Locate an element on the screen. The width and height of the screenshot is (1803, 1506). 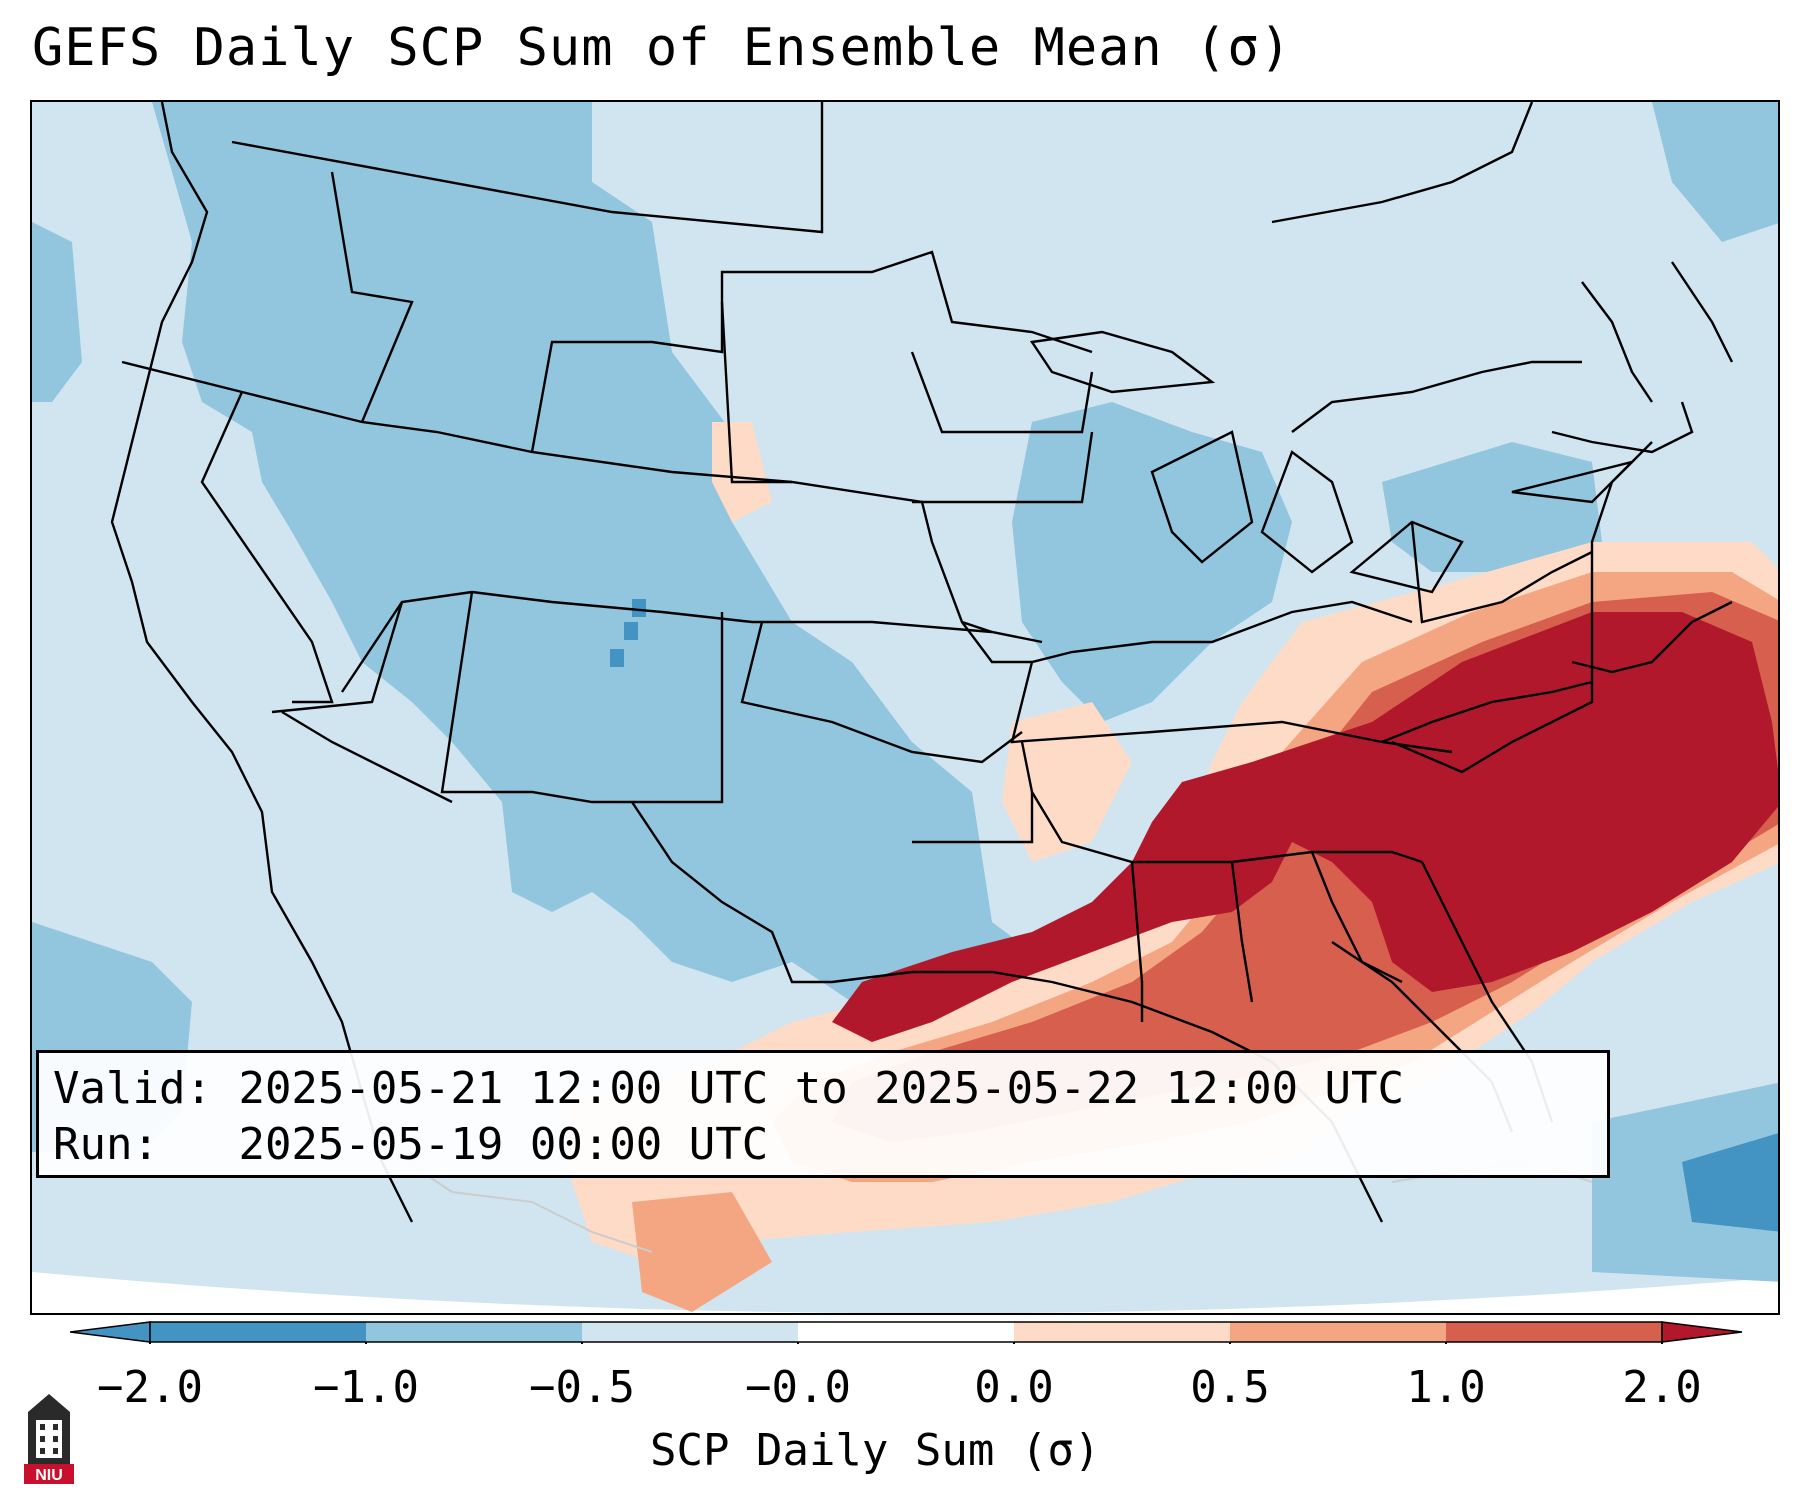
colorbar is located at coordinates (906, 1332).